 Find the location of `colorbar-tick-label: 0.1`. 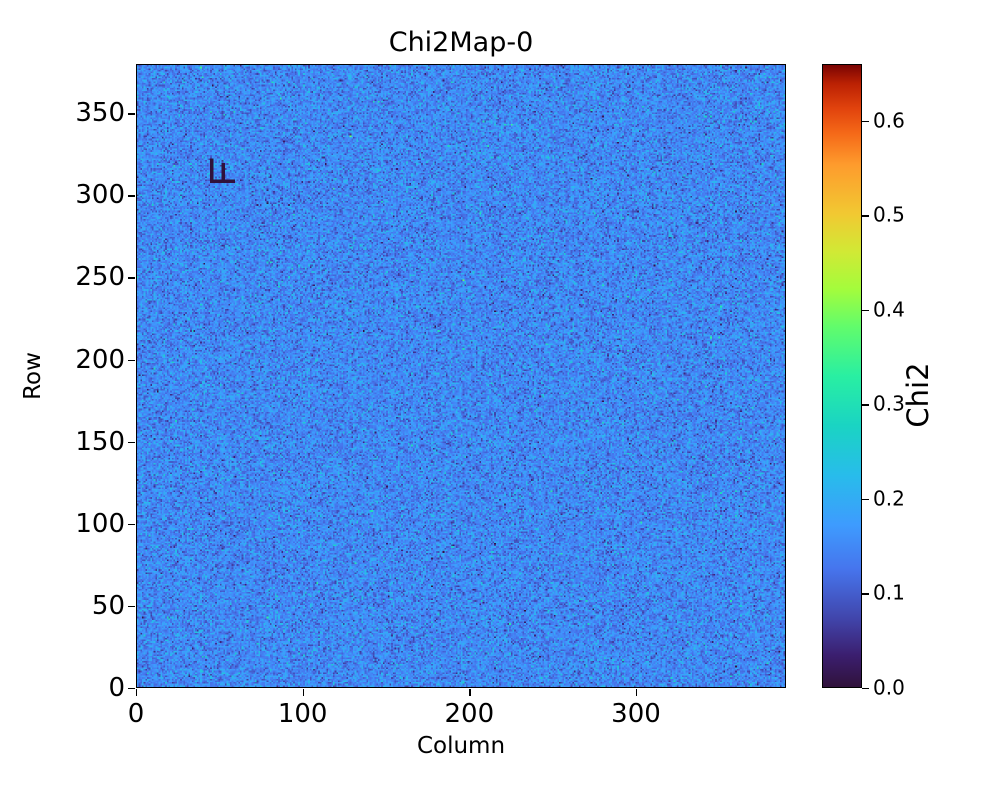

colorbar-tick-label: 0.1 is located at coordinates (889, 592).